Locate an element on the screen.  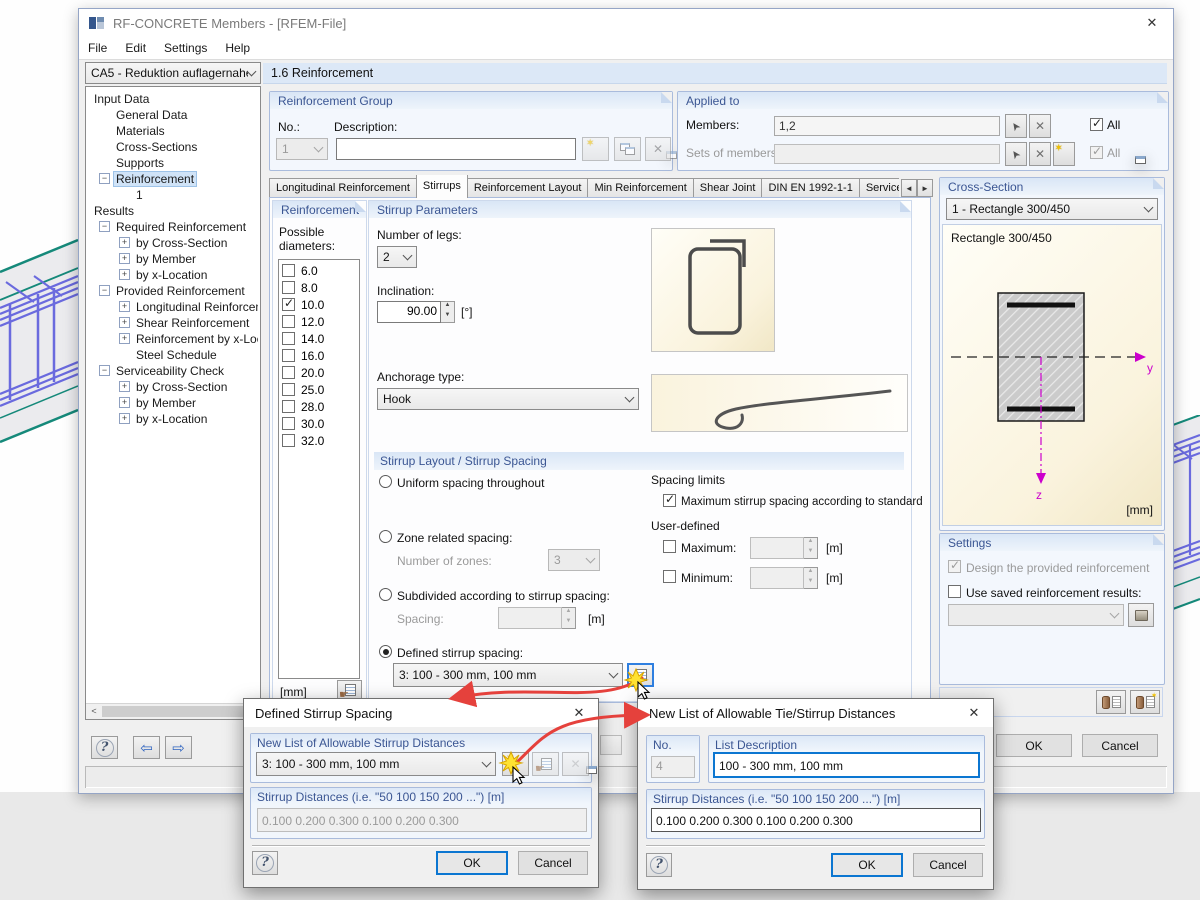
tab-stirrups: Stirrups is located at coordinates (441, 186).